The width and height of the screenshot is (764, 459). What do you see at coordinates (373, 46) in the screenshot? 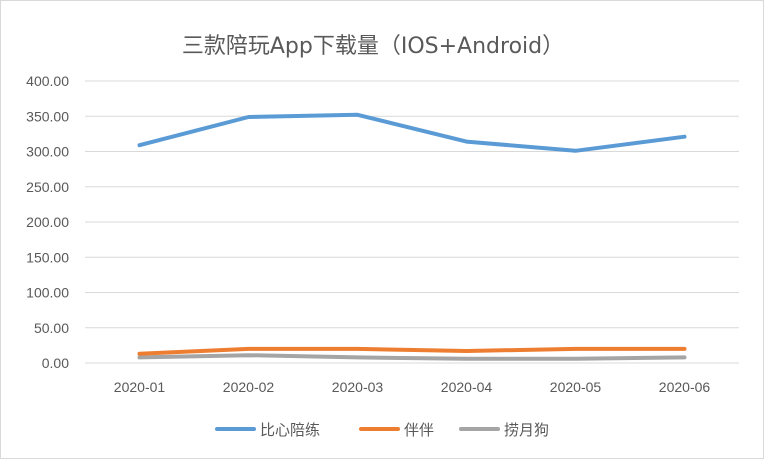
I see `chart-title: 三款陪玩App下载量（IOS+Android）` at bounding box center [373, 46].